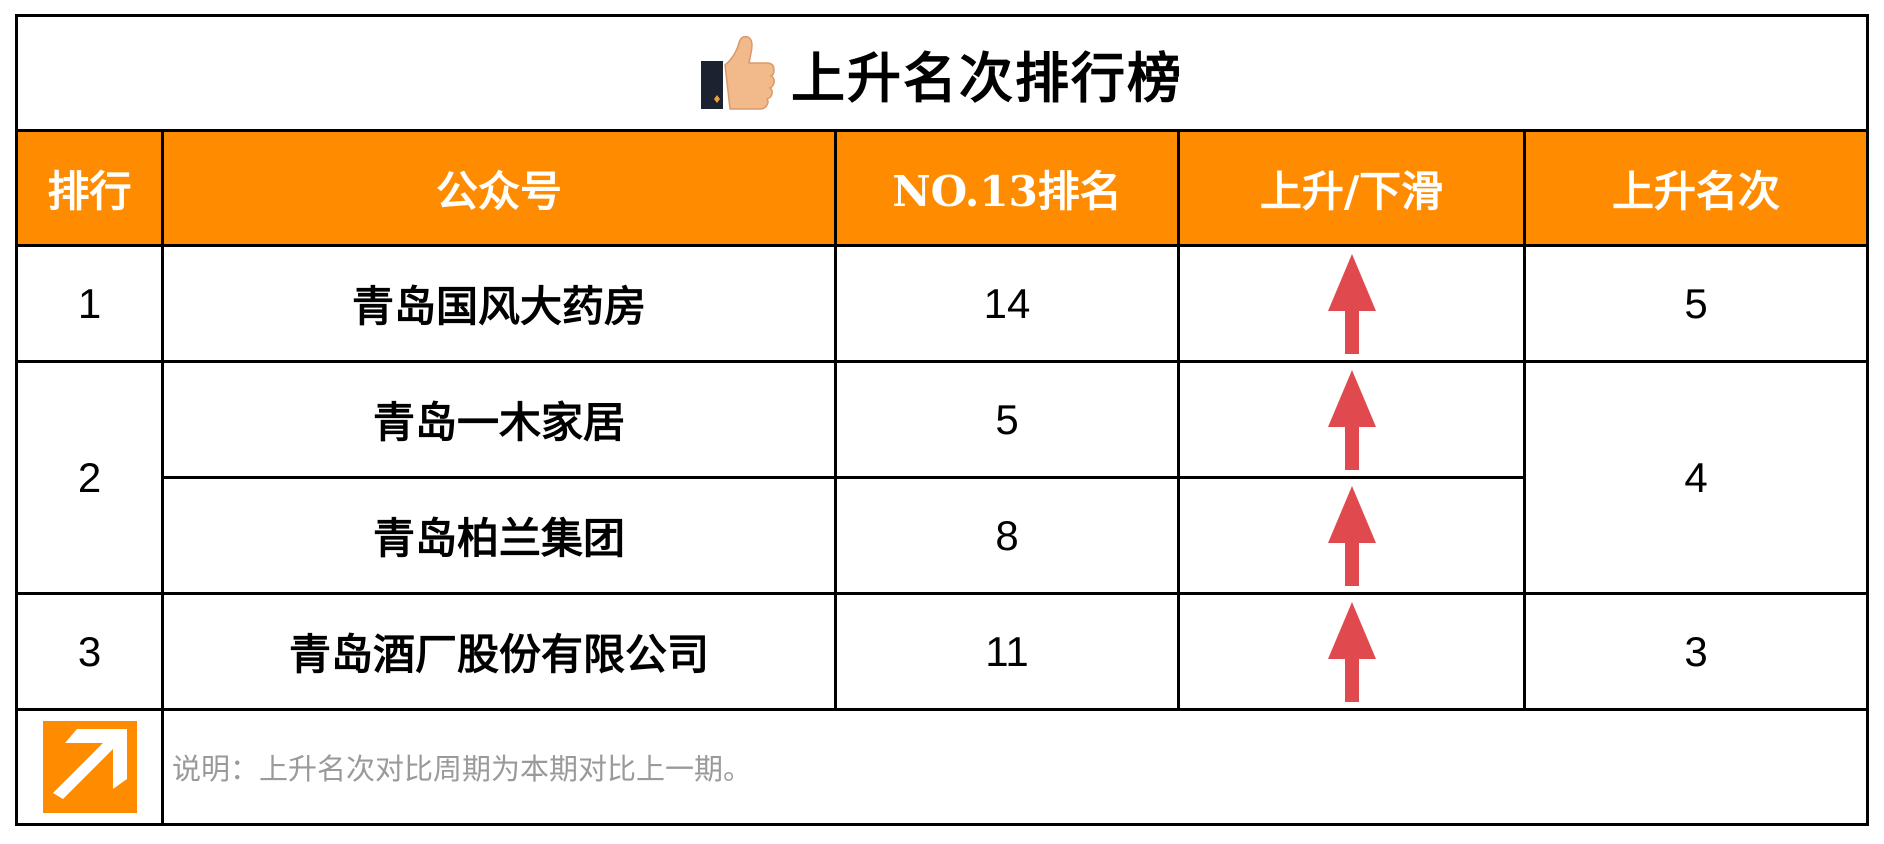 Image resolution: width=1884 pixels, height=844 pixels. I want to click on no13-rank-cell: 5, so click(1007, 419).